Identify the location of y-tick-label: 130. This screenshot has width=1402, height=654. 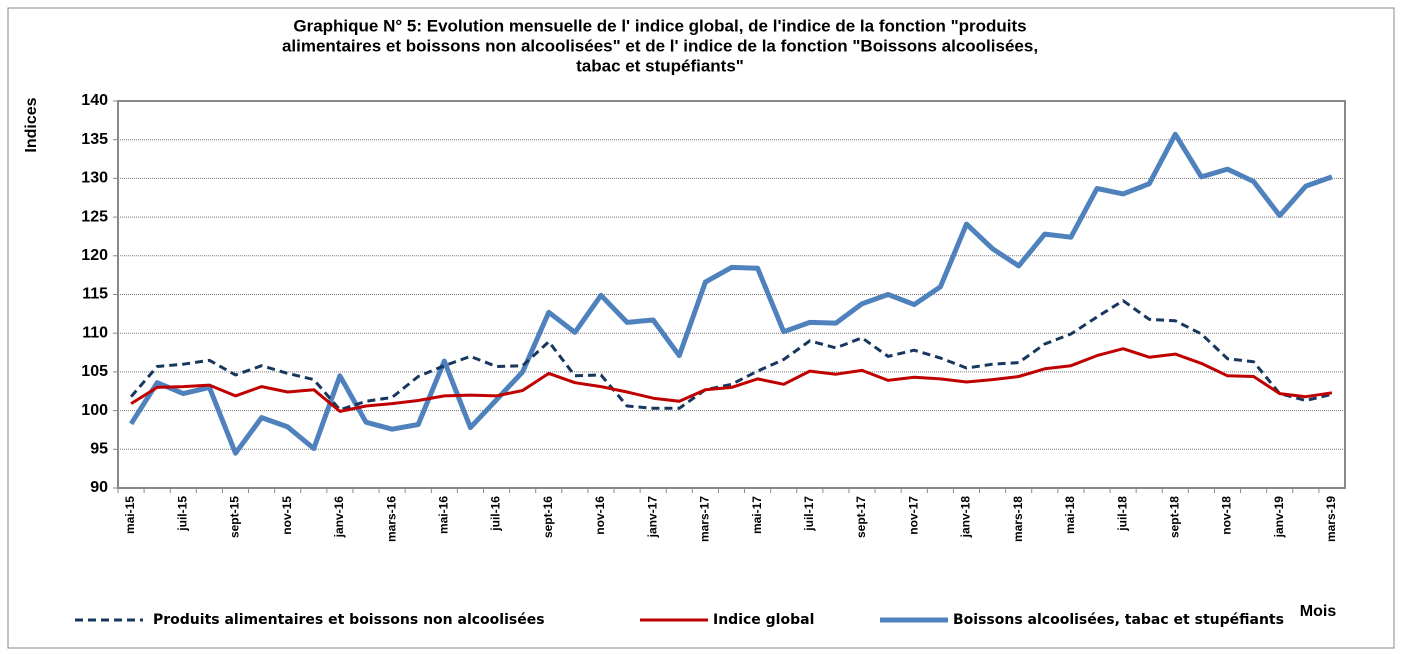
(94, 178).